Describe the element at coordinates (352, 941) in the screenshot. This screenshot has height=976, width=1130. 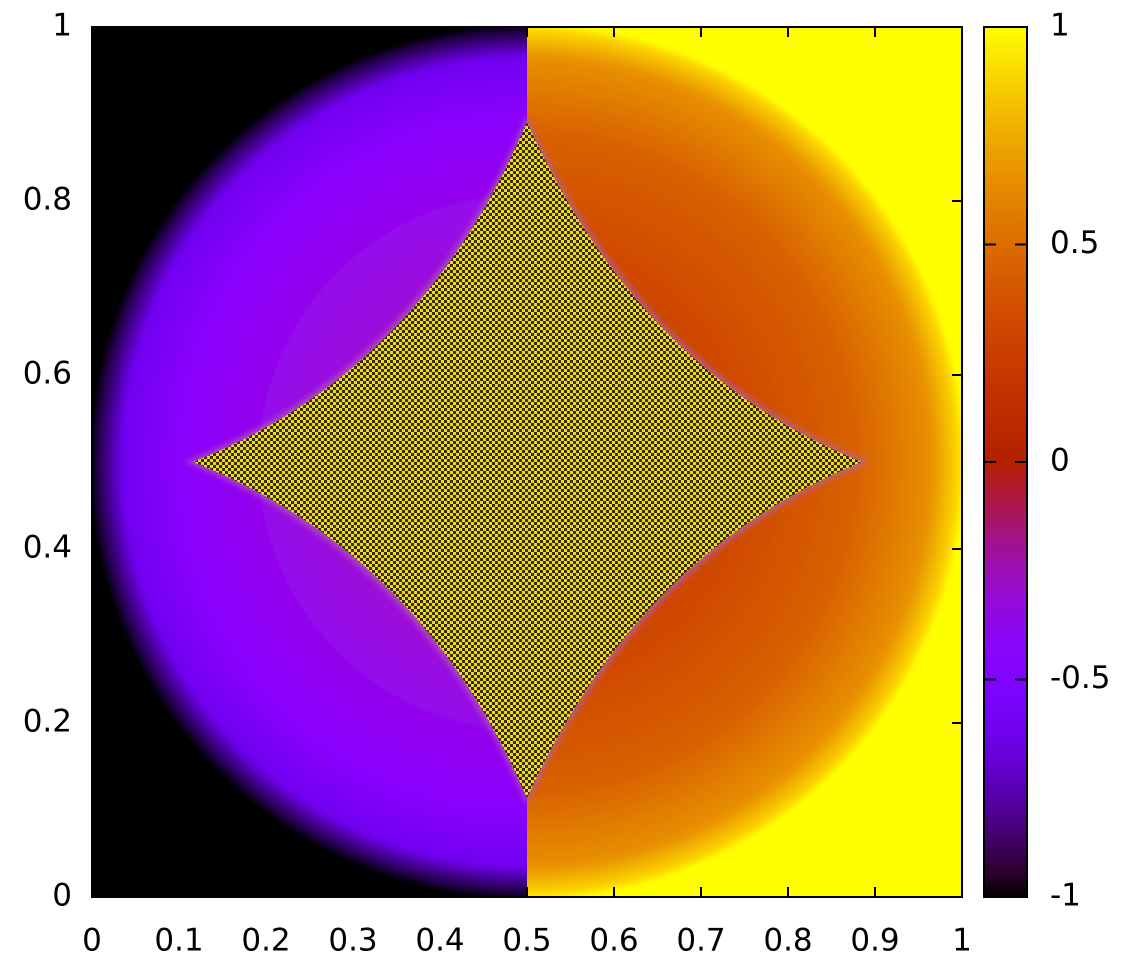
I see `x-tick-label: 0.3` at that location.